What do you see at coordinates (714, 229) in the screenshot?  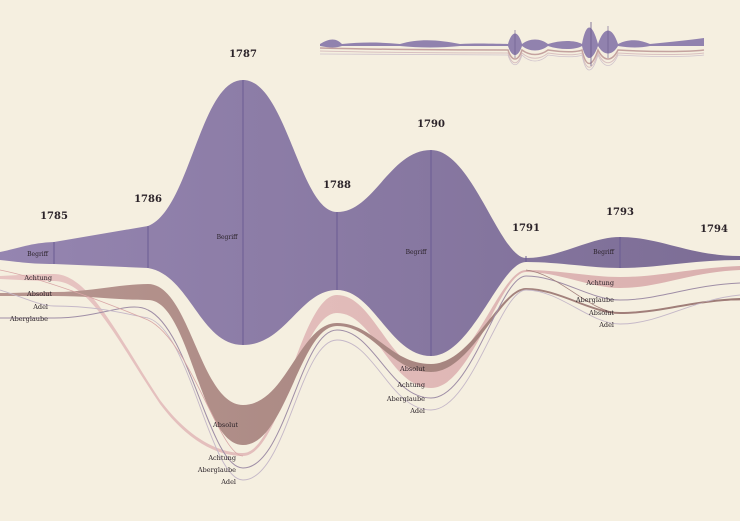 I see `year-1794: 1794` at bounding box center [714, 229].